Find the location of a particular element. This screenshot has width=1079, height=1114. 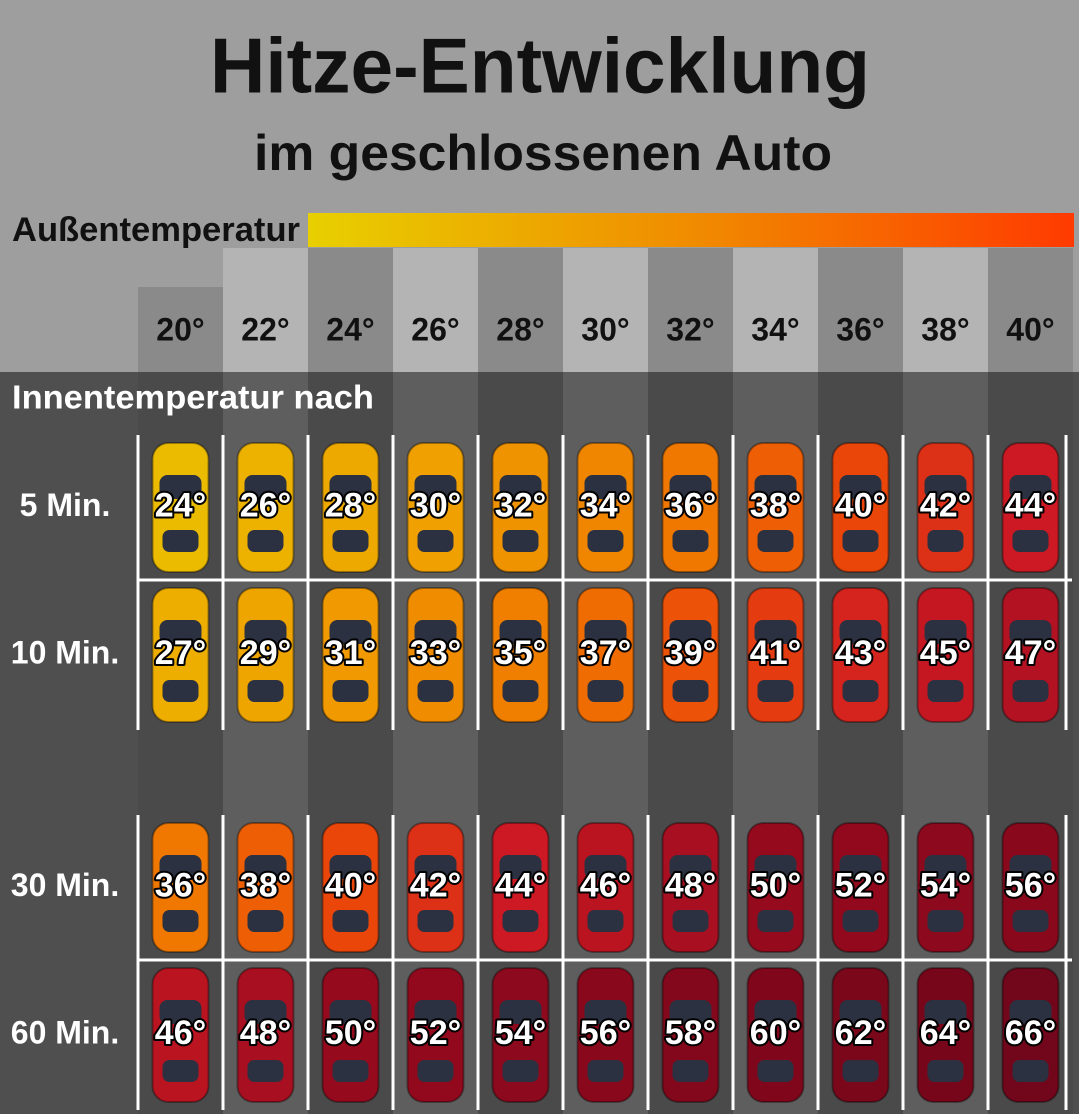

title: Hitze-Entwicklung is located at coordinates (540, 66).